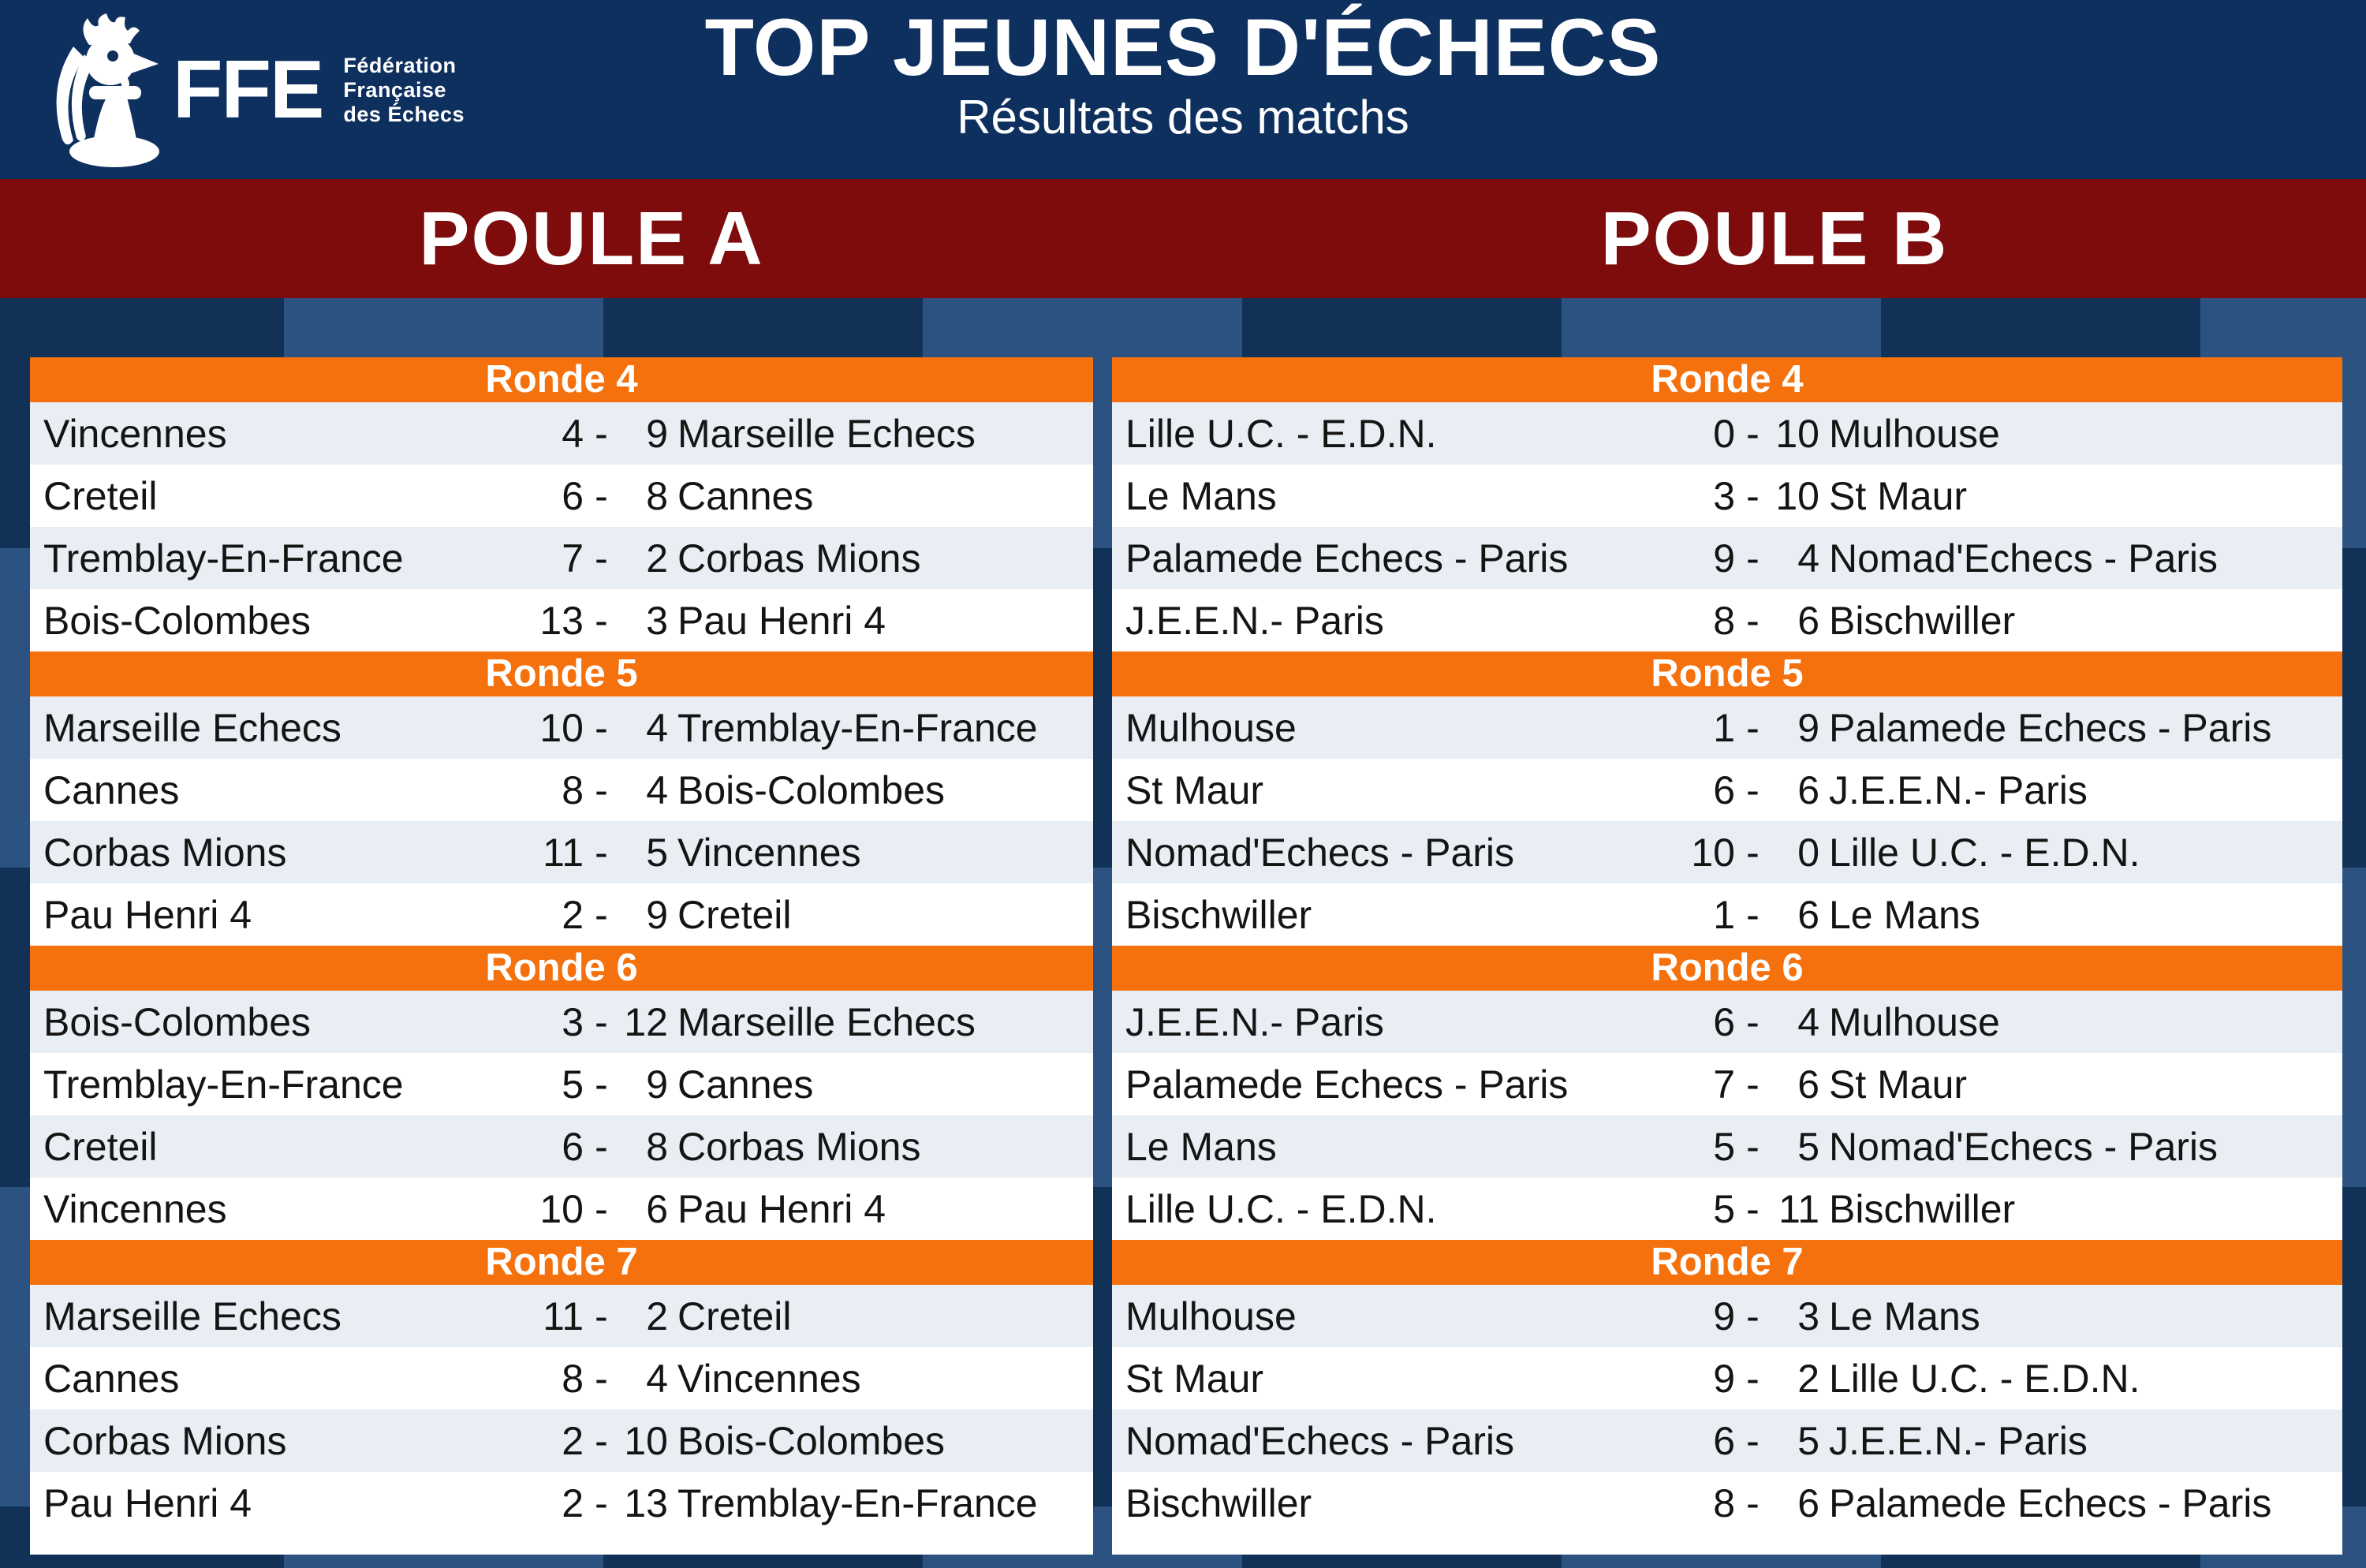 The image size is (2366, 1568). I want to click on away-team: Vincennes, so click(769, 1378).